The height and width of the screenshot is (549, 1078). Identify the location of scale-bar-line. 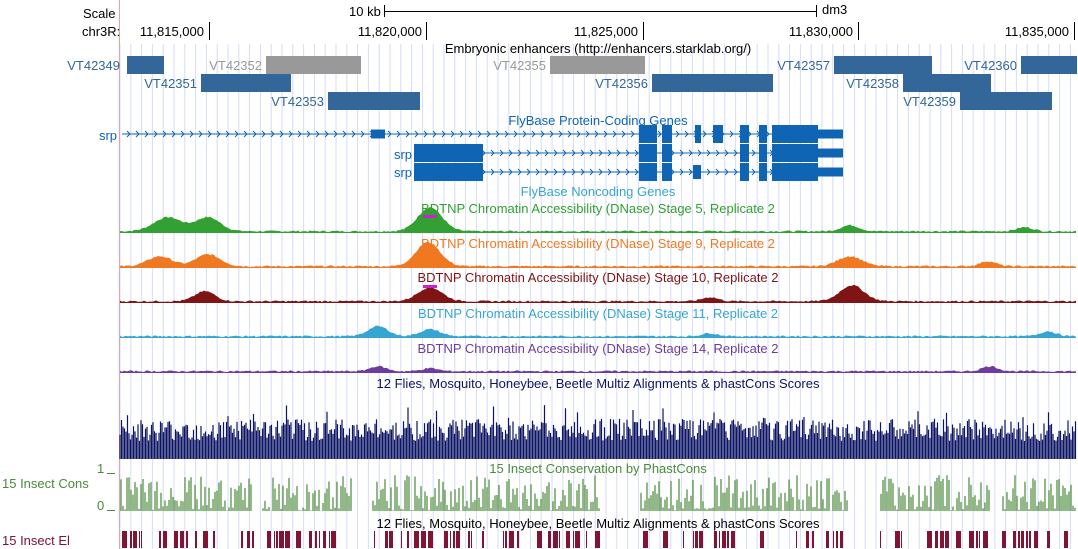
(600, 11).